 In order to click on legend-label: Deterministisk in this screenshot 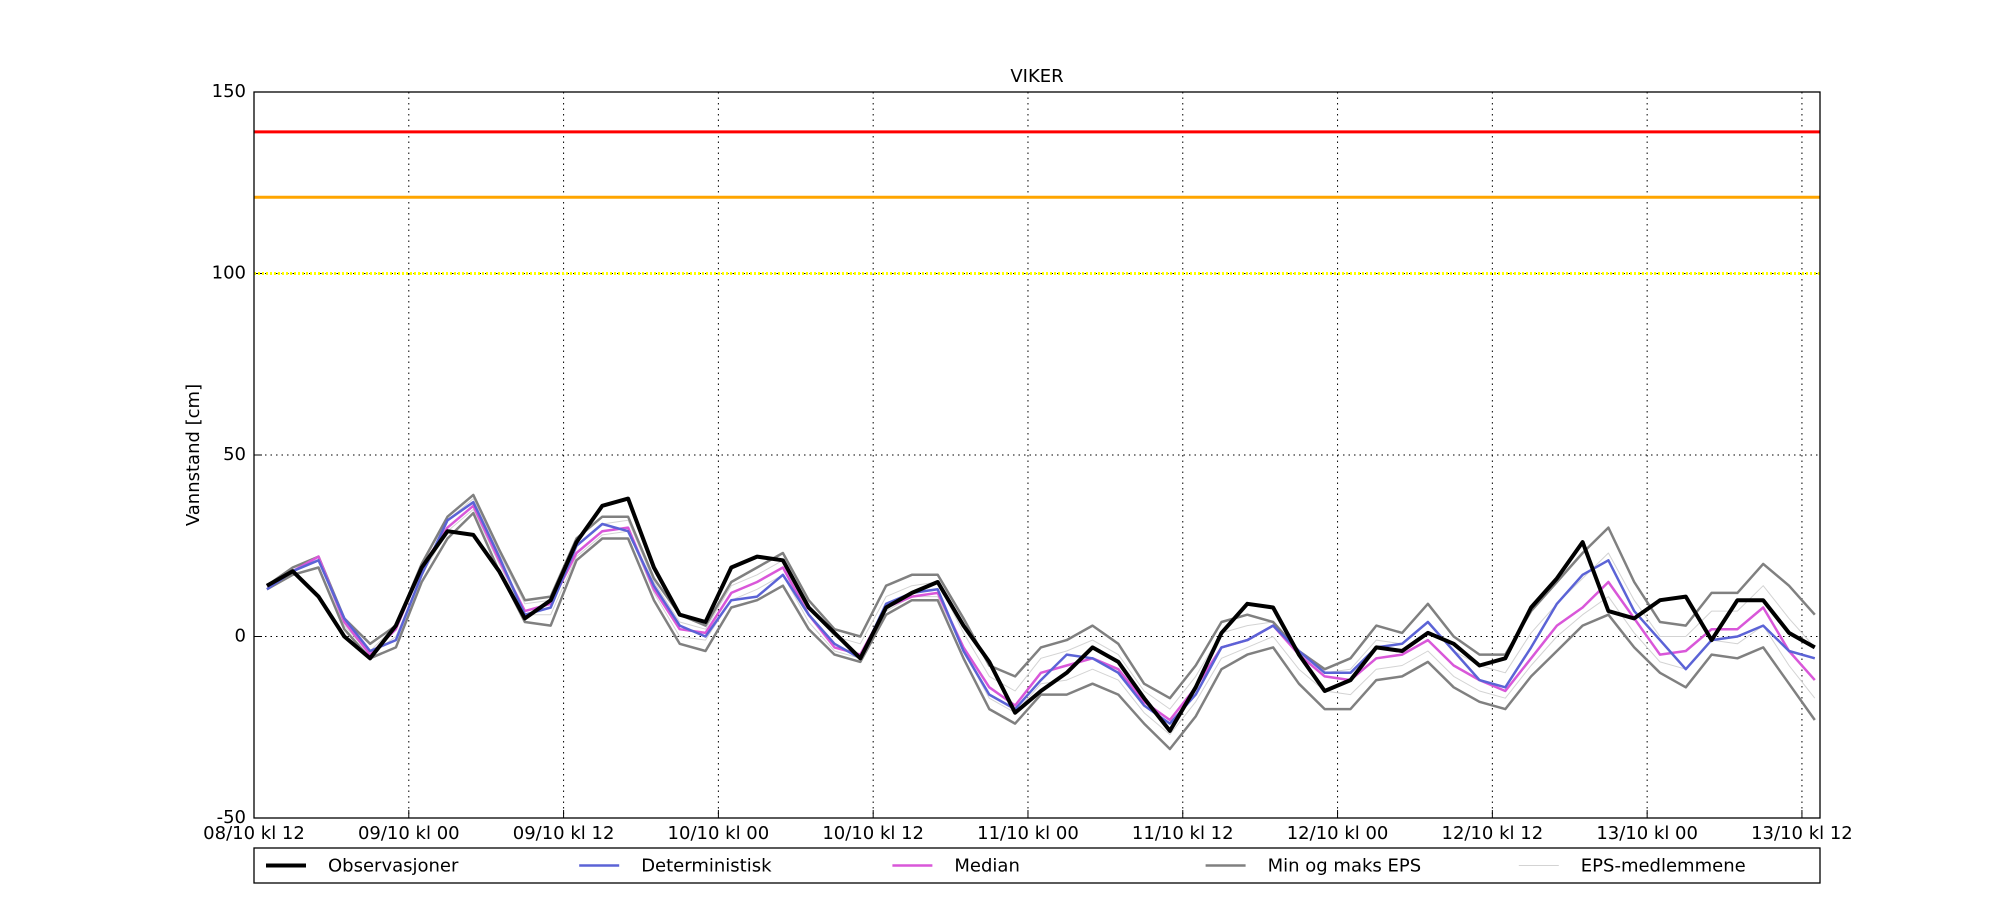, I will do `click(706, 866)`.